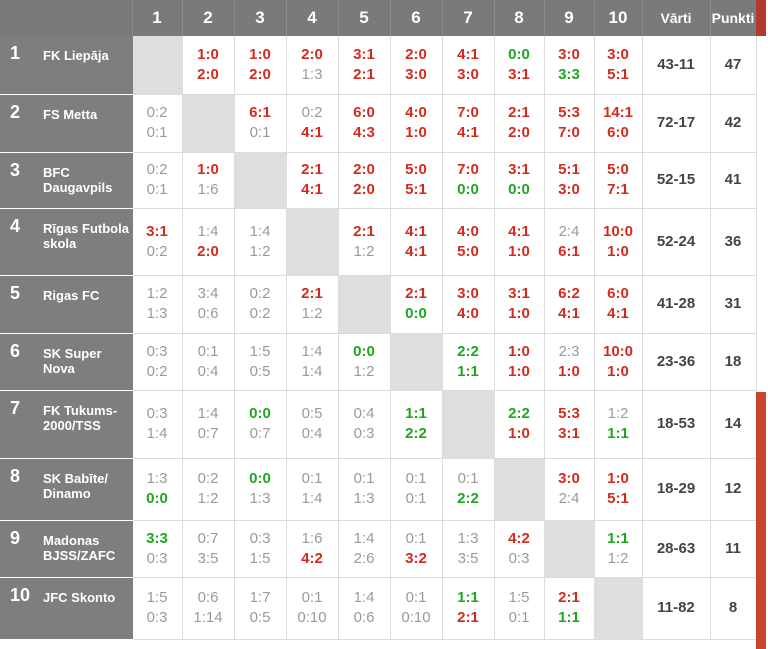 This screenshot has height=649, width=768. I want to click on team-cell: 7 FK Tukums-2000/TSS, so click(66, 424).